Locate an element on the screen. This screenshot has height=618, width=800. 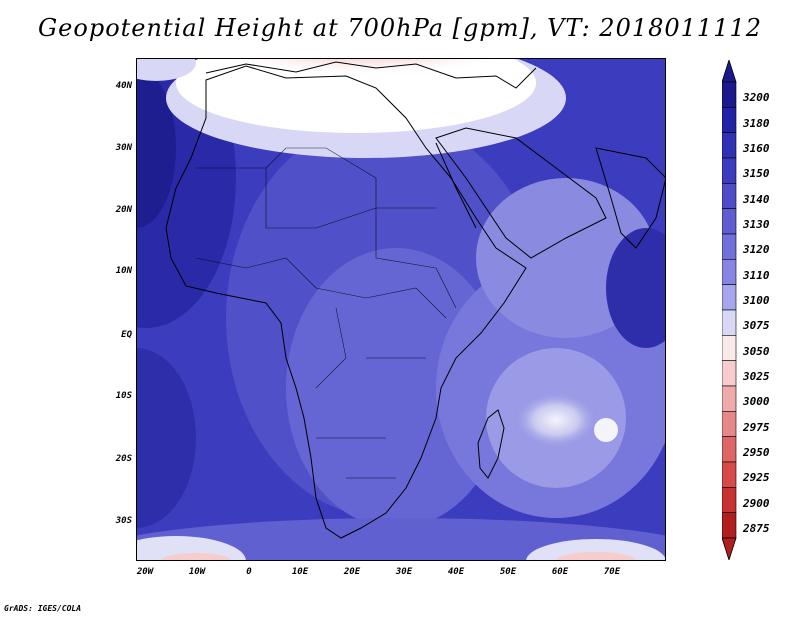
colorbar-label: 3050 is located at coordinates (756, 351).